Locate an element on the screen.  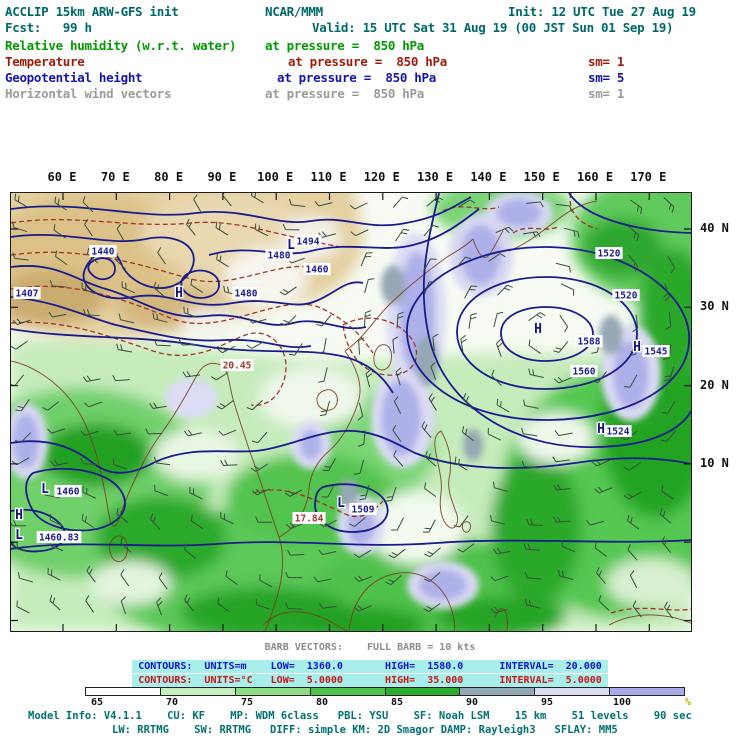
init-time: Init: 12 UTC Tue 27 Aug 19 is located at coordinates (602, 11).